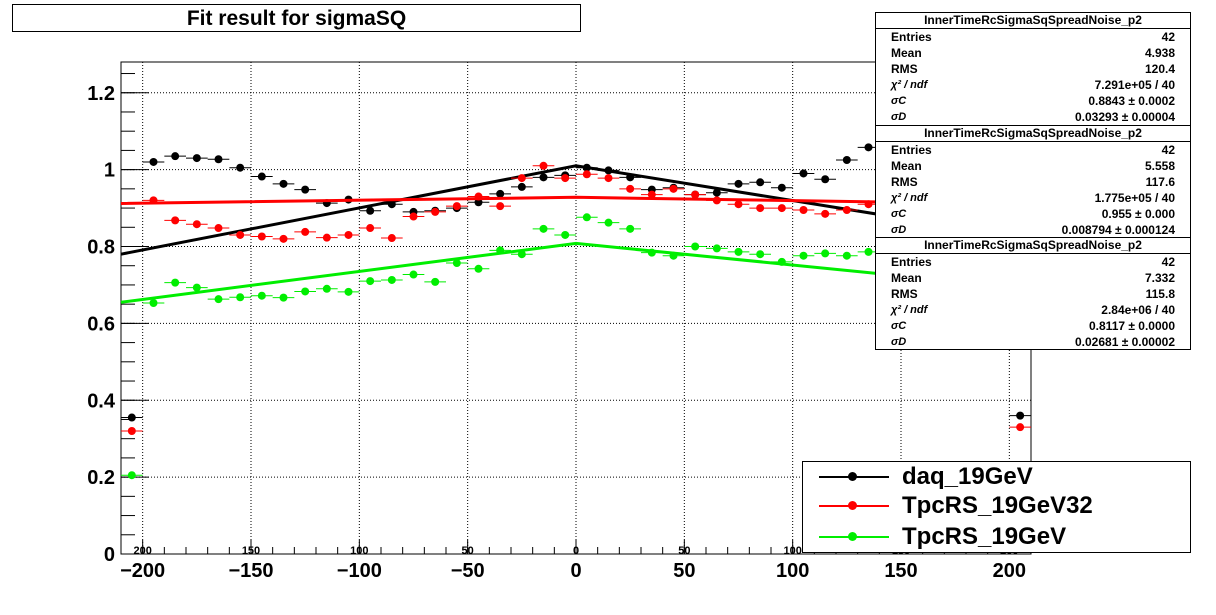 This screenshot has height=615, width=1216. What do you see at coordinates (1033, 85) in the screenshot?
I see `stats-row-chi2: χ² / ndf 7.291e+05 / 40` at bounding box center [1033, 85].